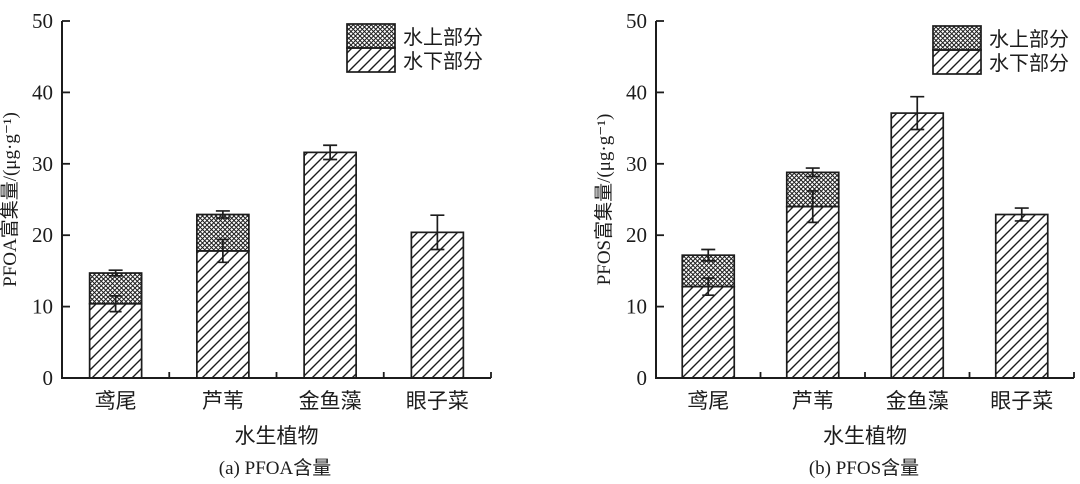  I want to click on y-axis-label: PFOS富集量/(μg·g⁻¹), so click(604, 200).